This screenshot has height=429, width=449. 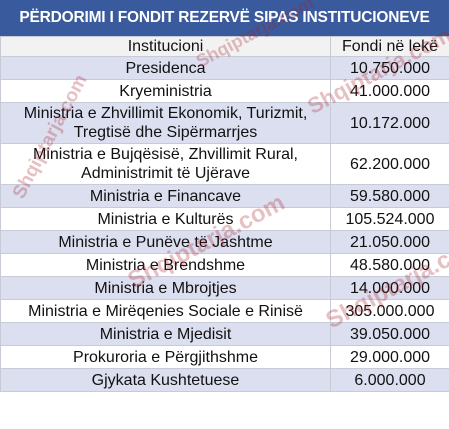 What do you see at coordinates (389, 219) in the screenshot?
I see `amount-cell: 105.524.000` at bounding box center [389, 219].